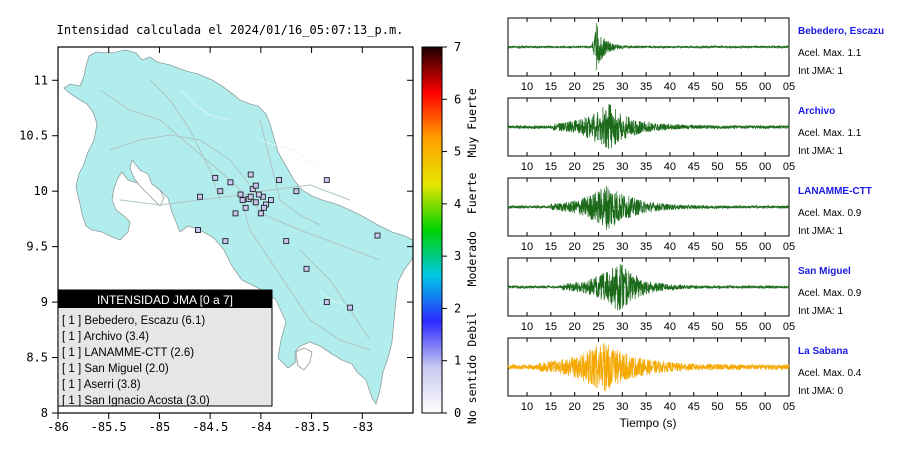 The image size is (910, 460). Describe the element at coordinates (472, 256) in the screenshot. I see `colorbar-labels: No sentido Debil Moderado Fuerte Muy Fuerte` at that location.